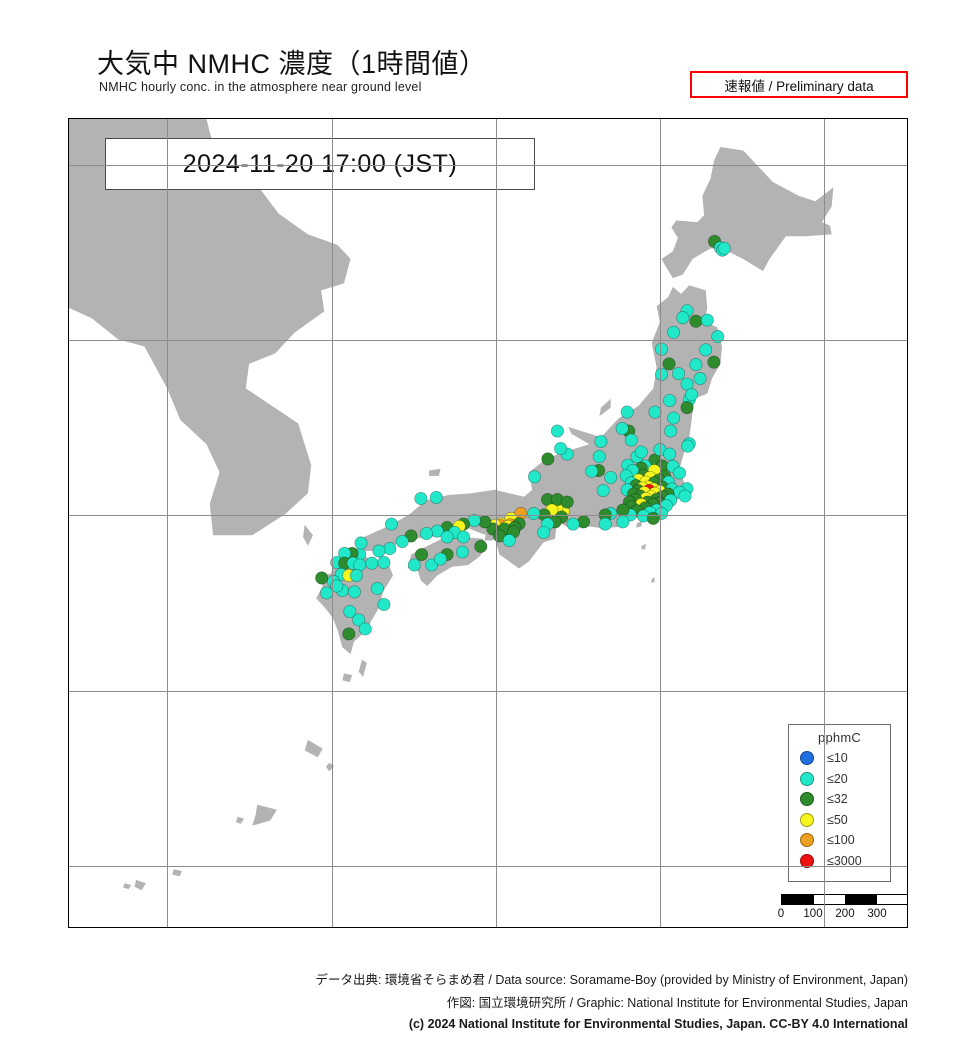  I want to click on legend-item-label: ≤32, so click(837, 799).